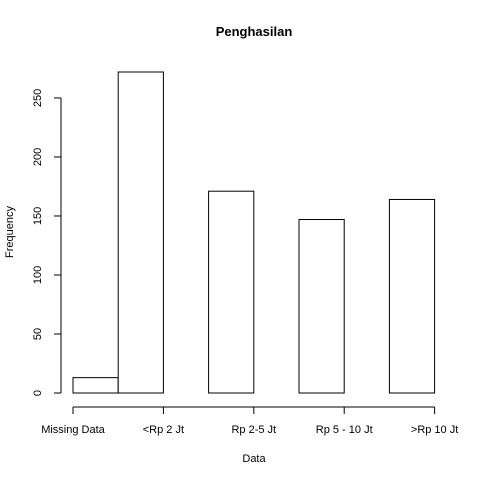 The height and width of the screenshot is (480, 480). What do you see at coordinates (434, 430) in the screenshot?
I see `x-tick-label: >Rp 10 Jt` at bounding box center [434, 430].